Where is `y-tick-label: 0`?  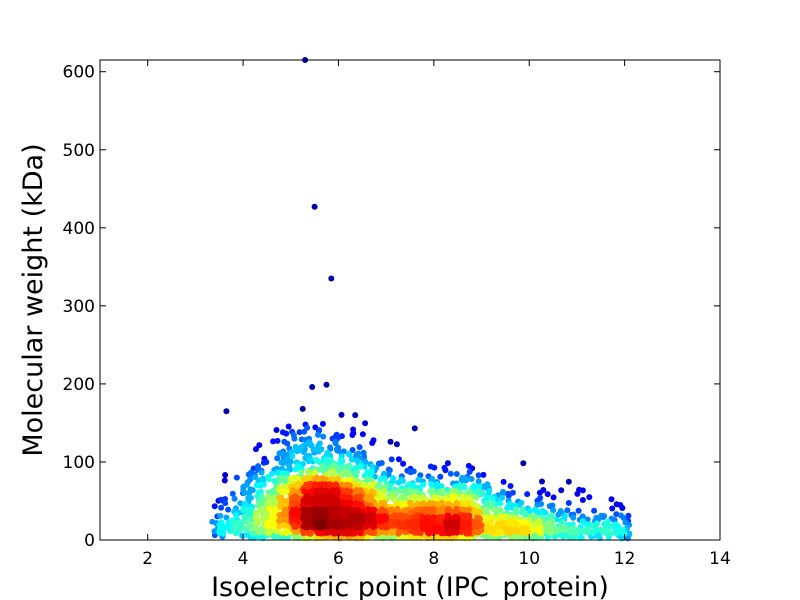 y-tick-label: 0 is located at coordinates (89, 541).